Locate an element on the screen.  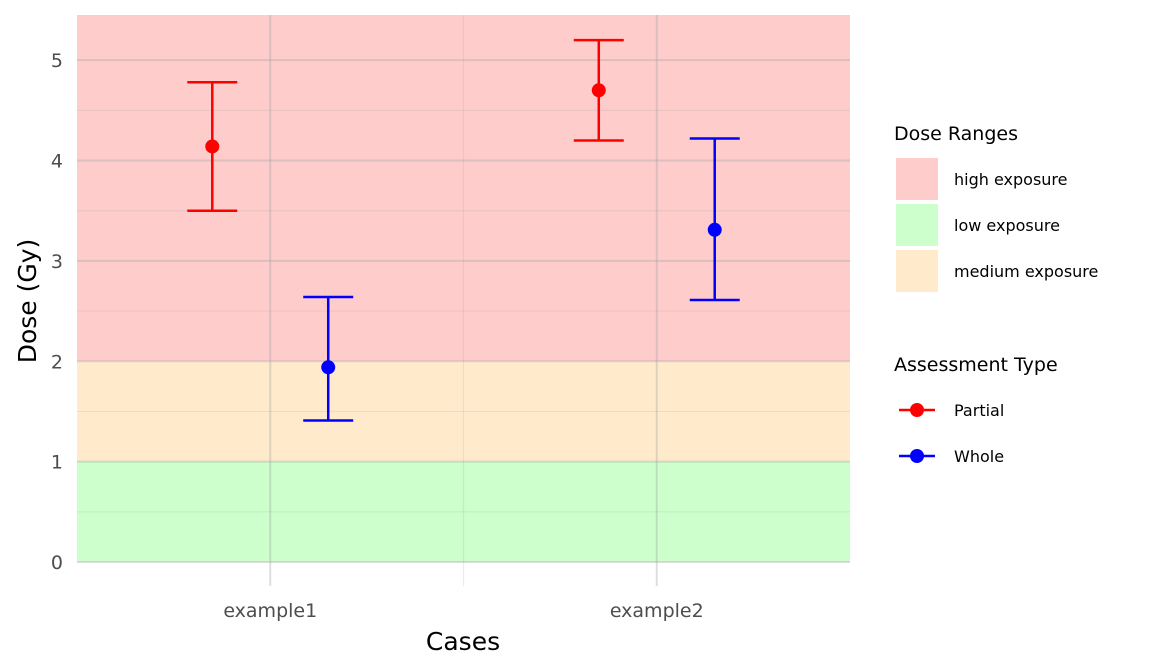
assessment-type-legend: Assessment Type Partial Whole is located at coordinates (976, 410).